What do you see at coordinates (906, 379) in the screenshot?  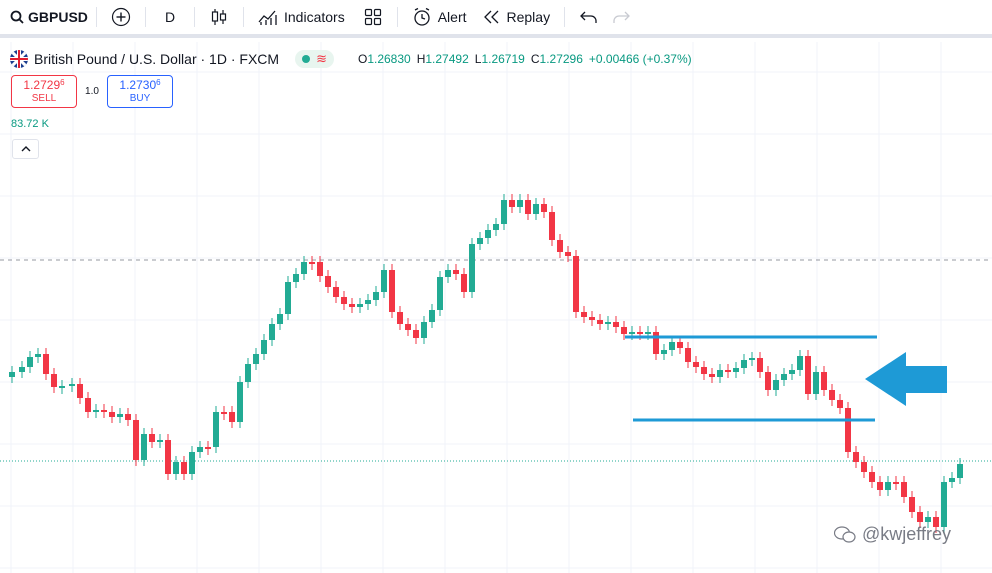 I see `arrow-annotation` at bounding box center [906, 379].